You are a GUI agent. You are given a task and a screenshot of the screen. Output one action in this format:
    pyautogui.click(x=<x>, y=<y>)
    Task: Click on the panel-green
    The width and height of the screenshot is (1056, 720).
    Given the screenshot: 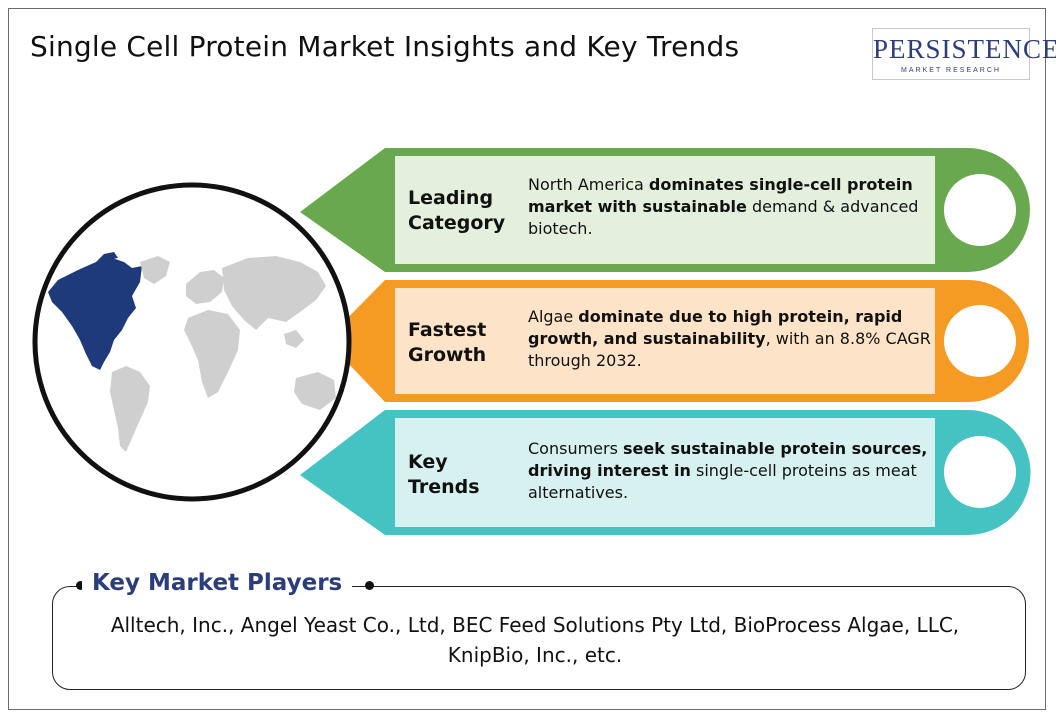 What is the action you would take?
    pyautogui.click(x=665, y=210)
    